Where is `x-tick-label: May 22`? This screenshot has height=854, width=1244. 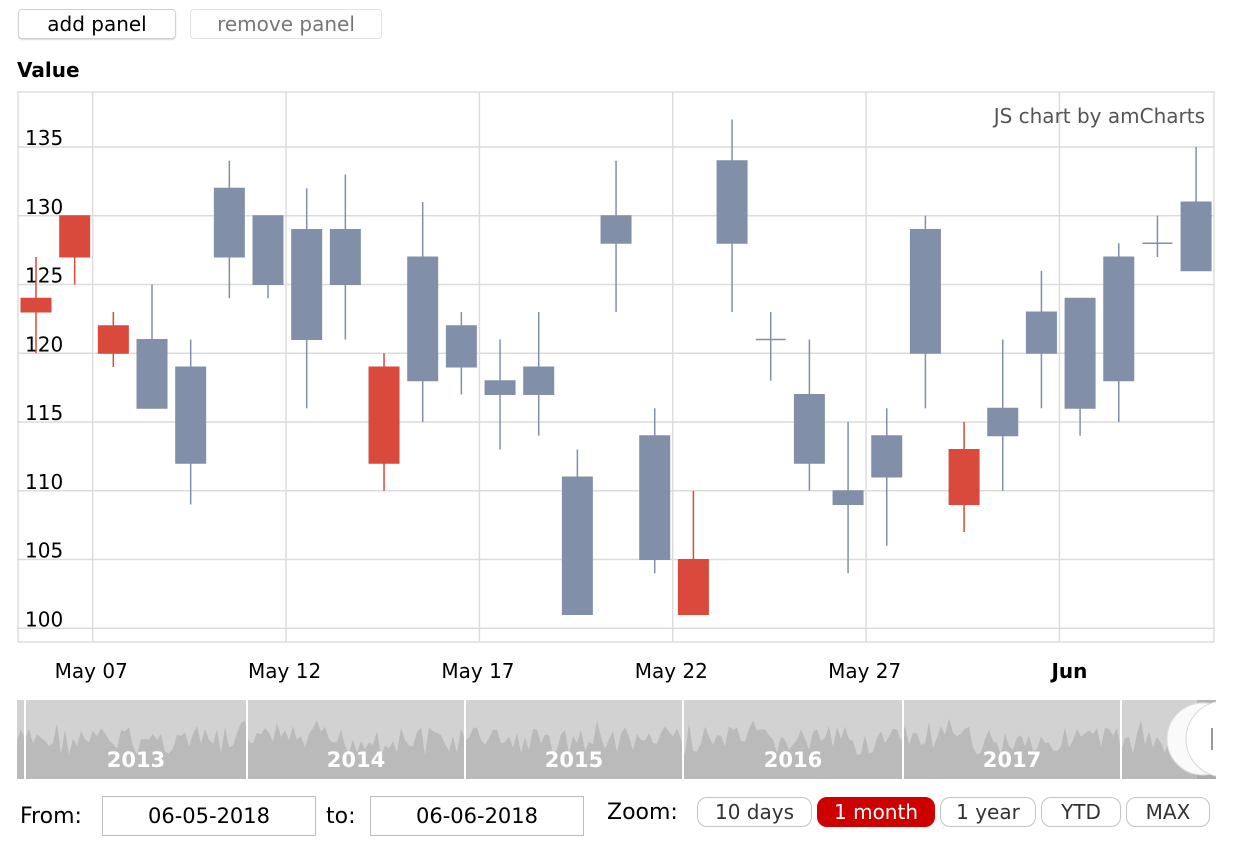
x-tick-label: May 22 is located at coordinates (671, 671).